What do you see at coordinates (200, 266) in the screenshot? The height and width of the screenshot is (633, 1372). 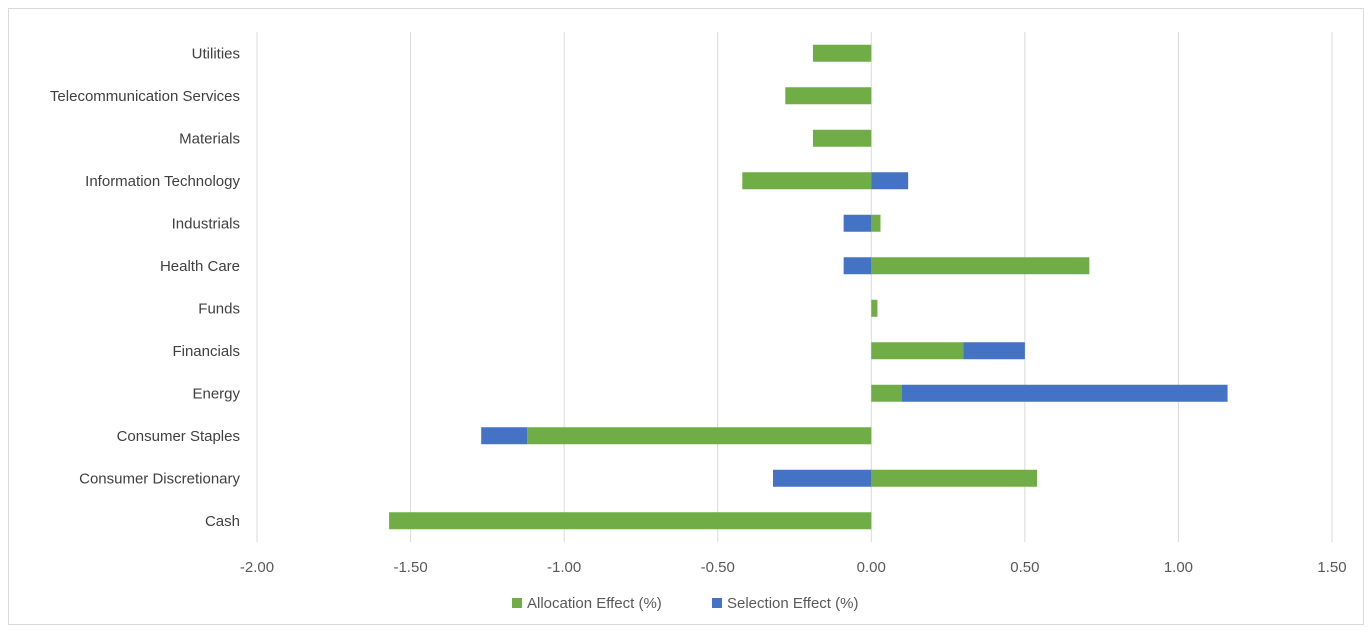 I see `category-label: Health Care` at bounding box center [200, 266].